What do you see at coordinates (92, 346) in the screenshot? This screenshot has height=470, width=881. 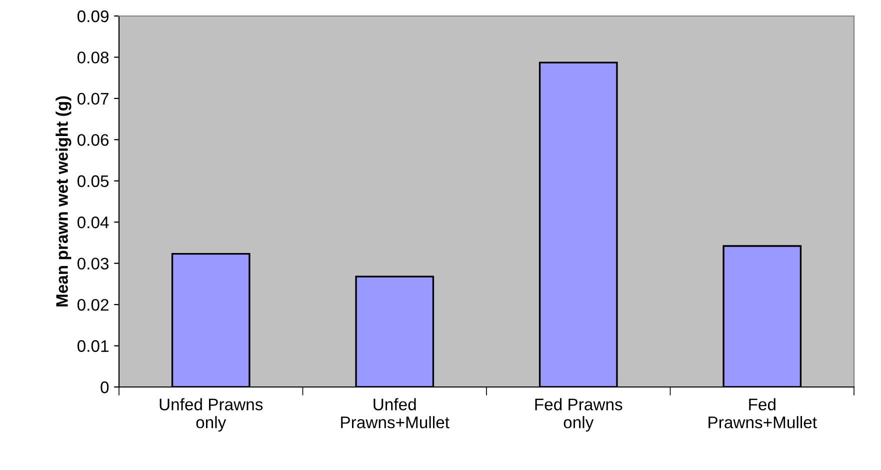 I see `y-tick-label: 0.01` at bounding box center [92, 346].